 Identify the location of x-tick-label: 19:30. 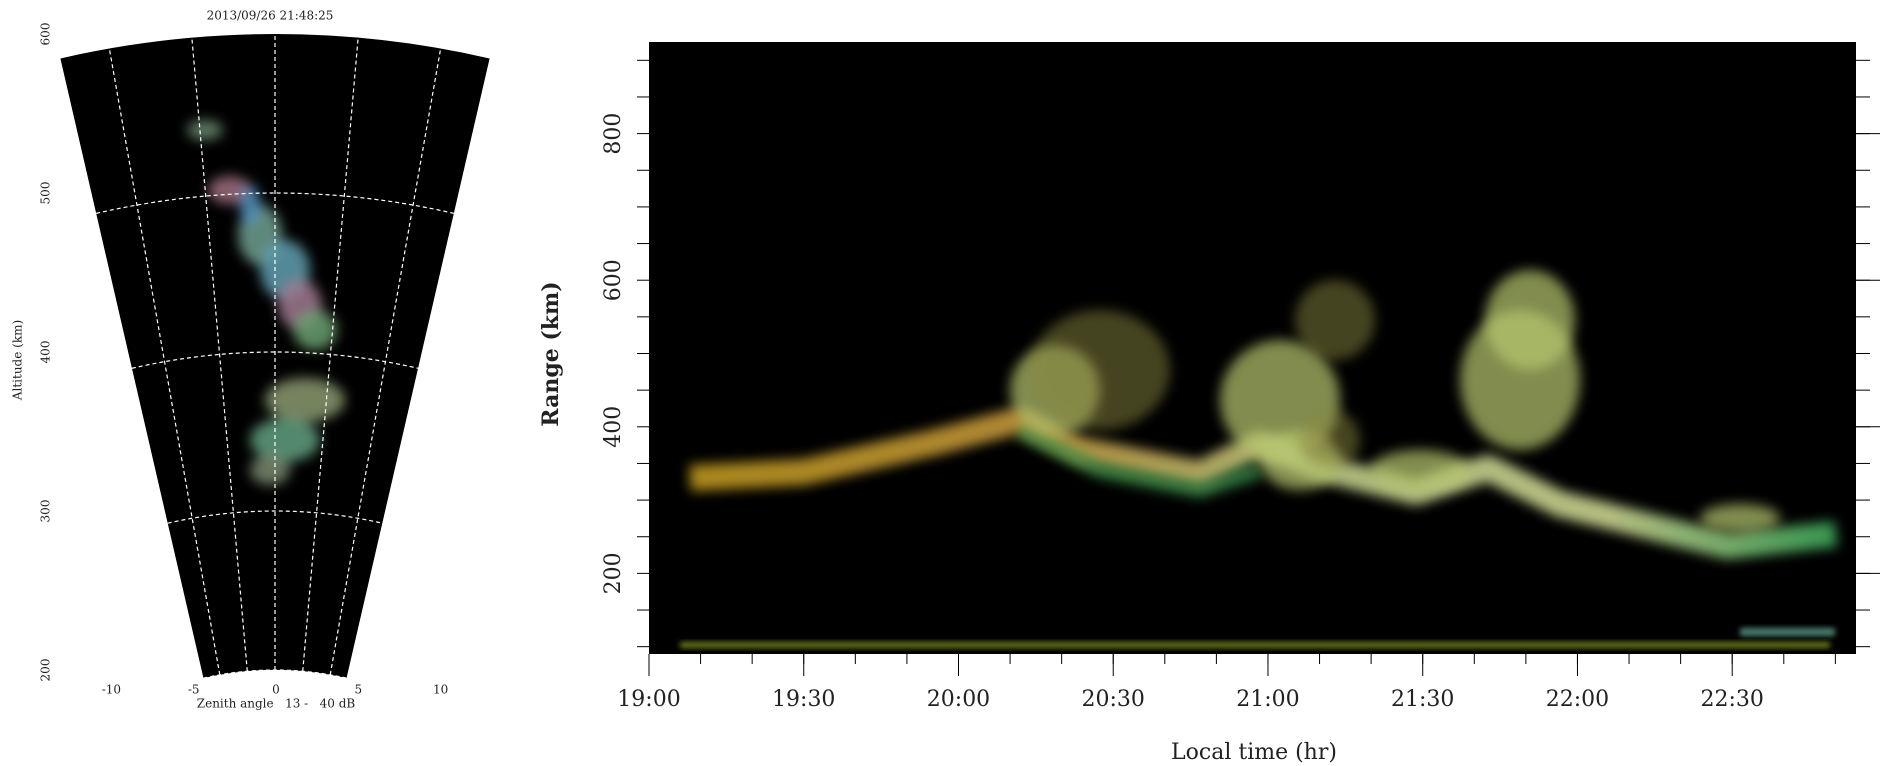
(803, 699).